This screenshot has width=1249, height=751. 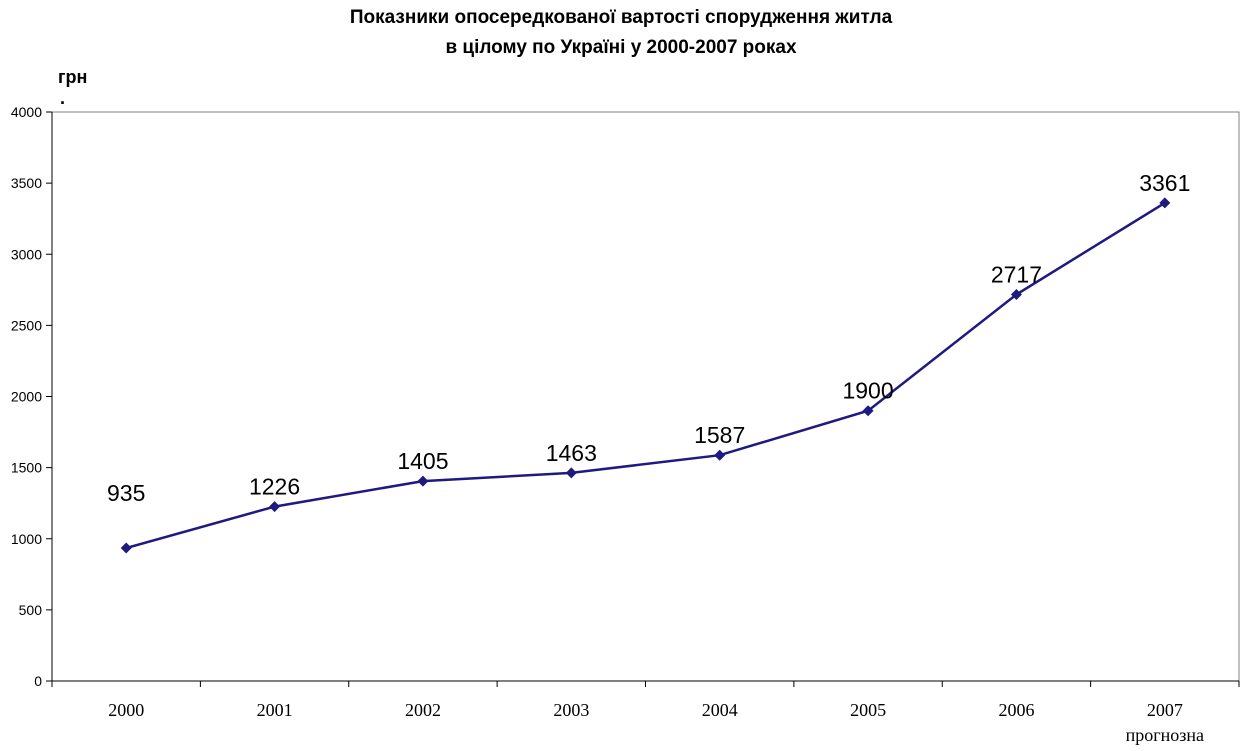 What do you see at coordinates (31, 610) in the screenshot?
I see `y-tick-label: 500` at bounding box center [31, 610].